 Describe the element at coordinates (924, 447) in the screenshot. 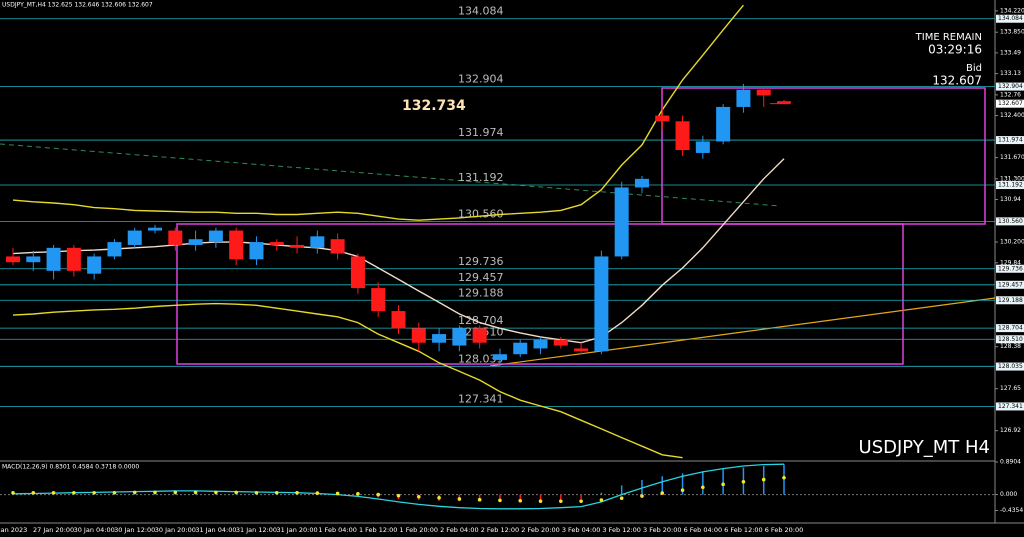

I see `symbol-label: USDJPY_MT H4` at that location.